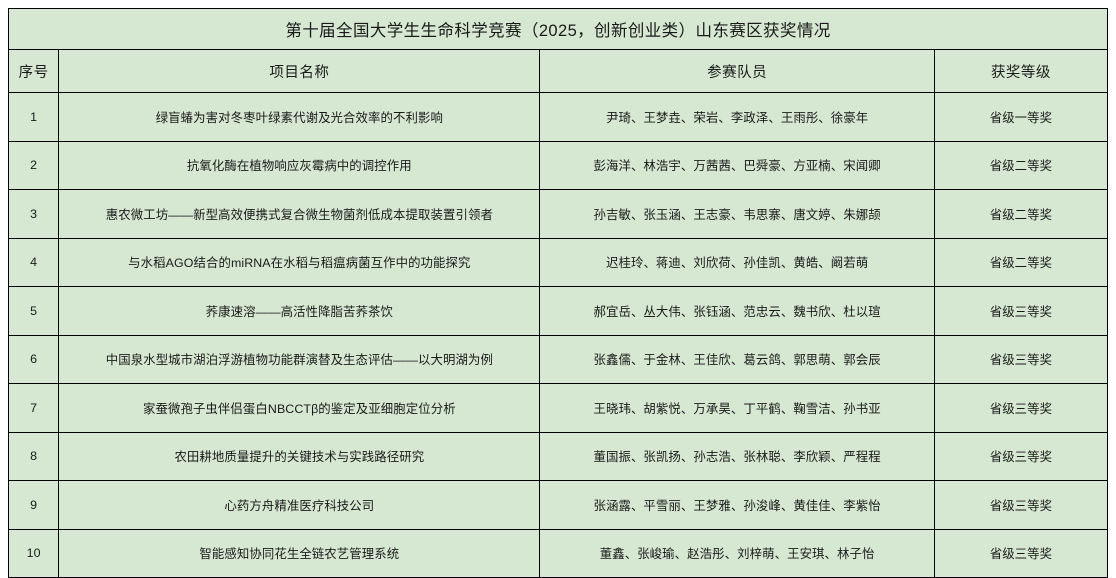  I want to click on row-project-name: 家蚕微孢子虫伴侣蛋白NBCCTβ的鉴定及亚细胞定位分析, so click(299, 408).